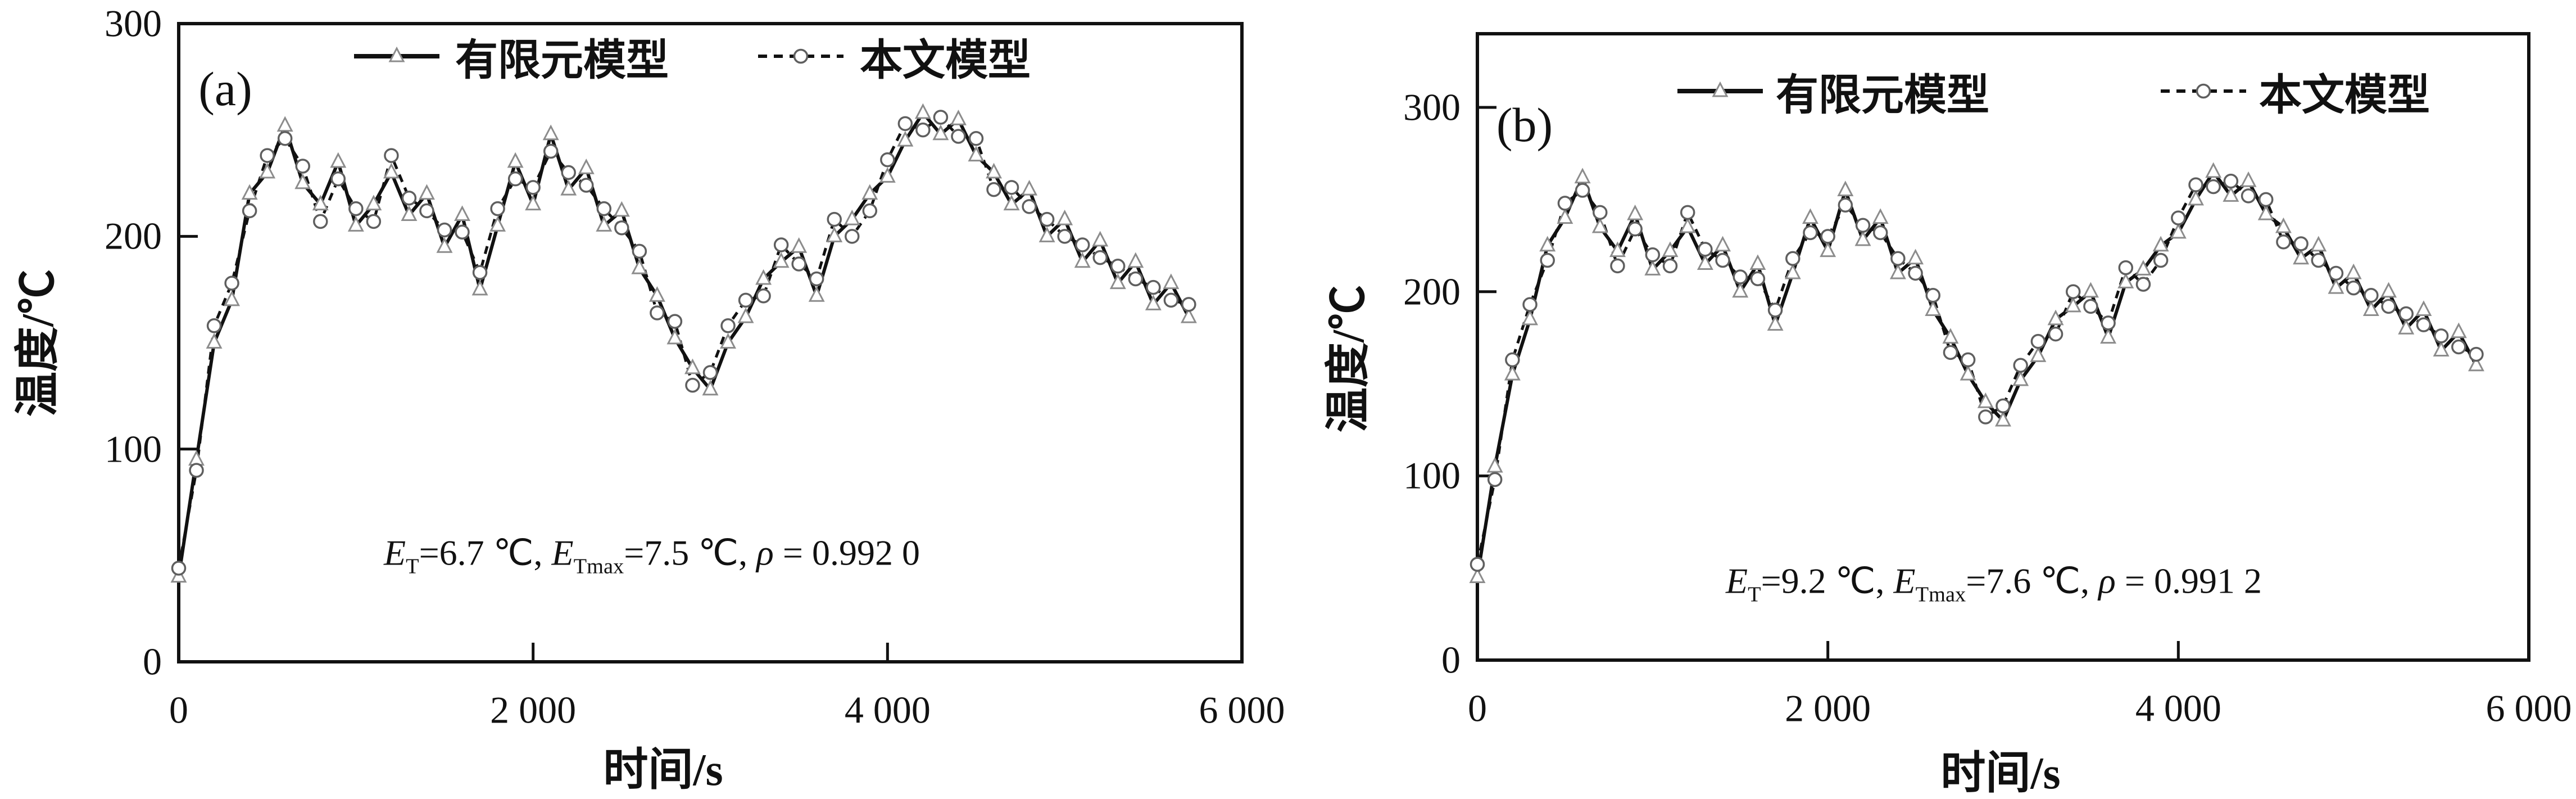 This screenshot has height=799, width=2576. I want to click on panel-a-x-tick-label: 6 000, so click(1242, 710).